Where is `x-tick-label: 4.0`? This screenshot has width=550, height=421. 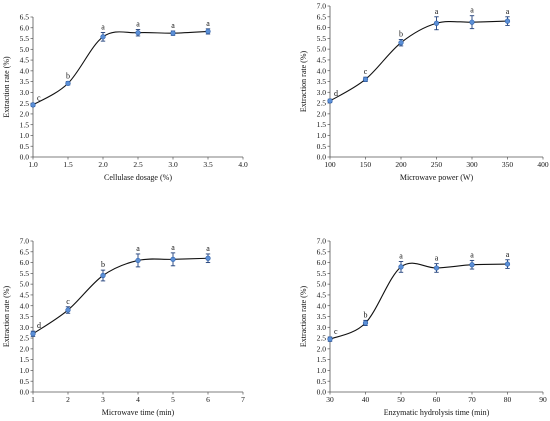
x-tick-label: 4.0 is located at coordinates (243, 164).